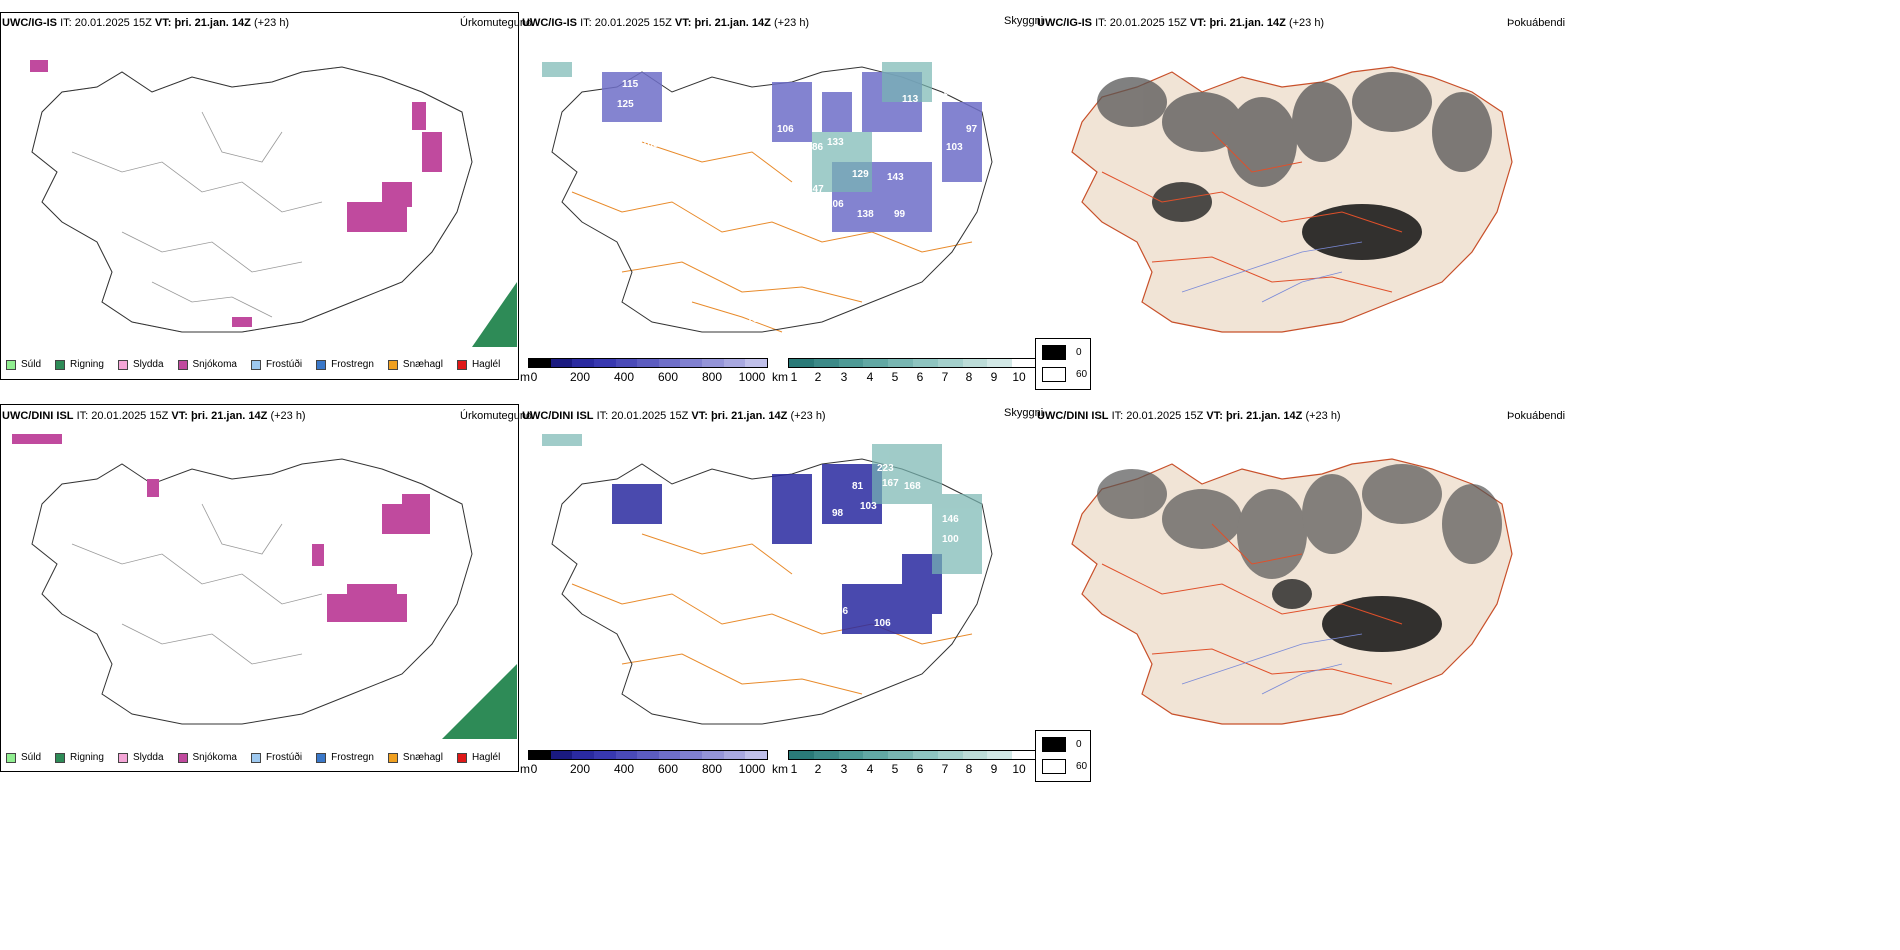 The width and height of the screenshot is (1900, 950). Describe the element at coordinates (950, 539) in the screenshot. I see `ceiling-label-b15: 100` at that location.